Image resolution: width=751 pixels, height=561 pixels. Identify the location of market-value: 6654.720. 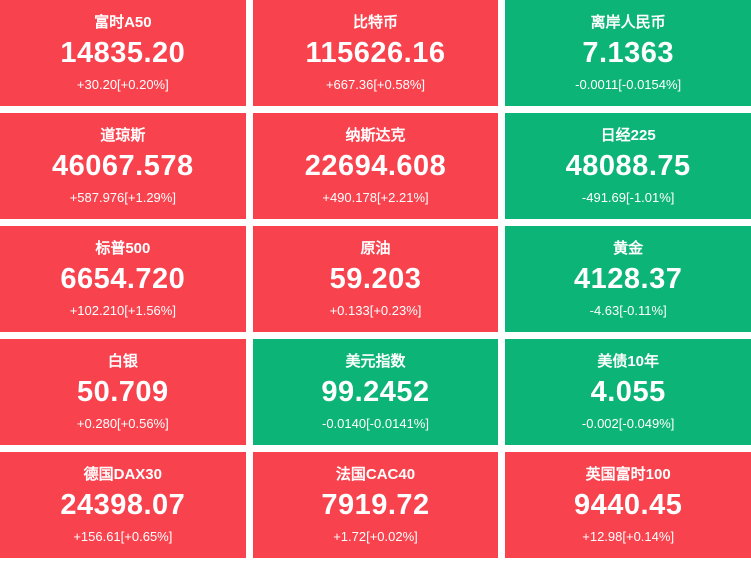
(123, 278).